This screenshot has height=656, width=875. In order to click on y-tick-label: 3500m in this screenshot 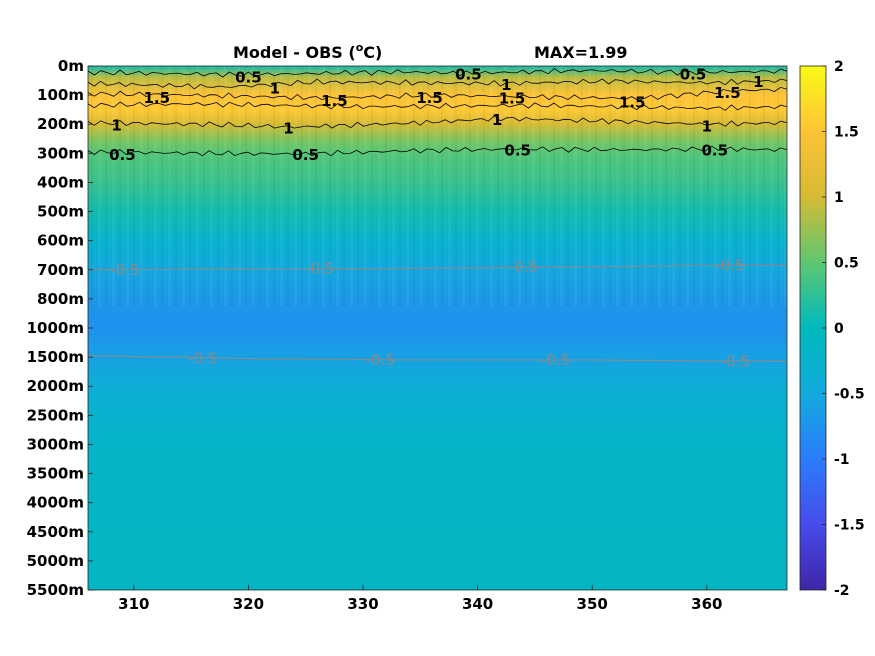, I will do `click(55, 474)`.